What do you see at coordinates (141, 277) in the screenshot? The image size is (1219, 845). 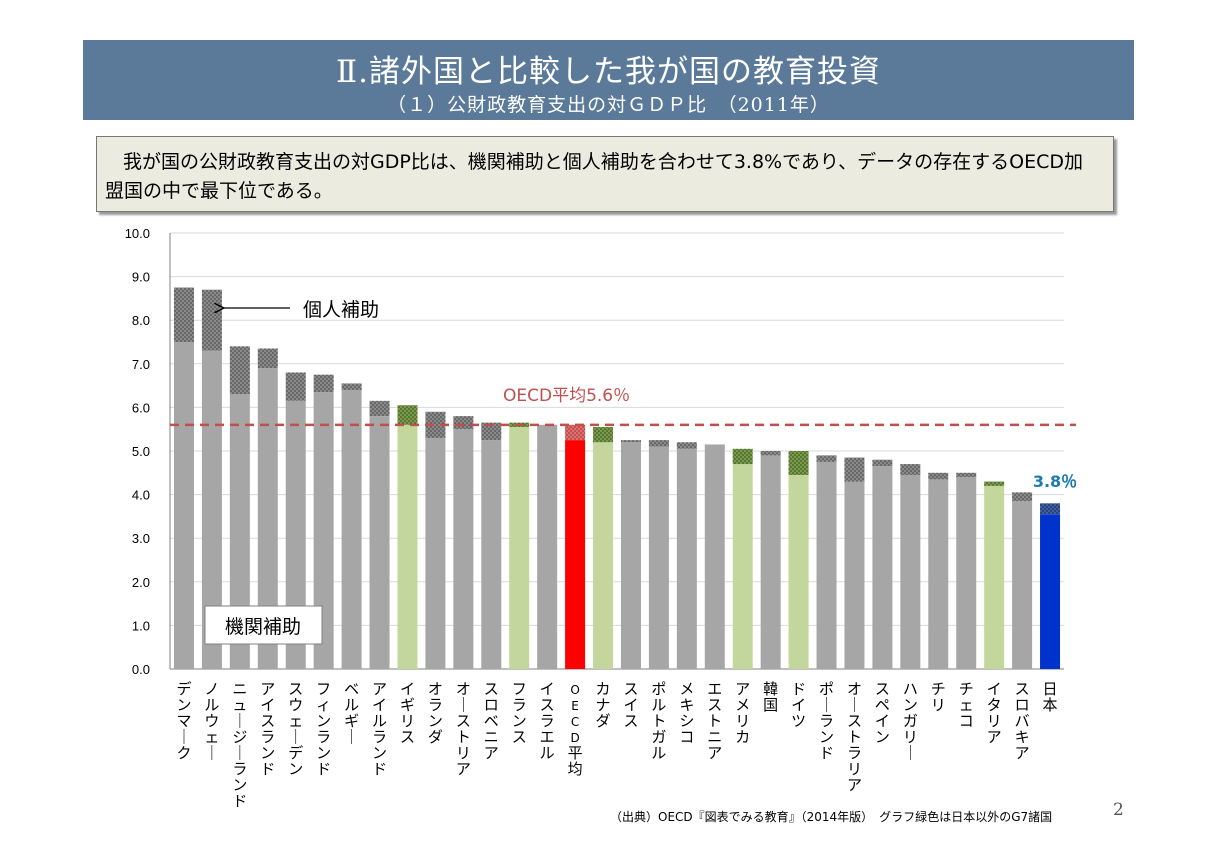 I see `y-tick-label: 9.0` at bounding box center [141, 277].